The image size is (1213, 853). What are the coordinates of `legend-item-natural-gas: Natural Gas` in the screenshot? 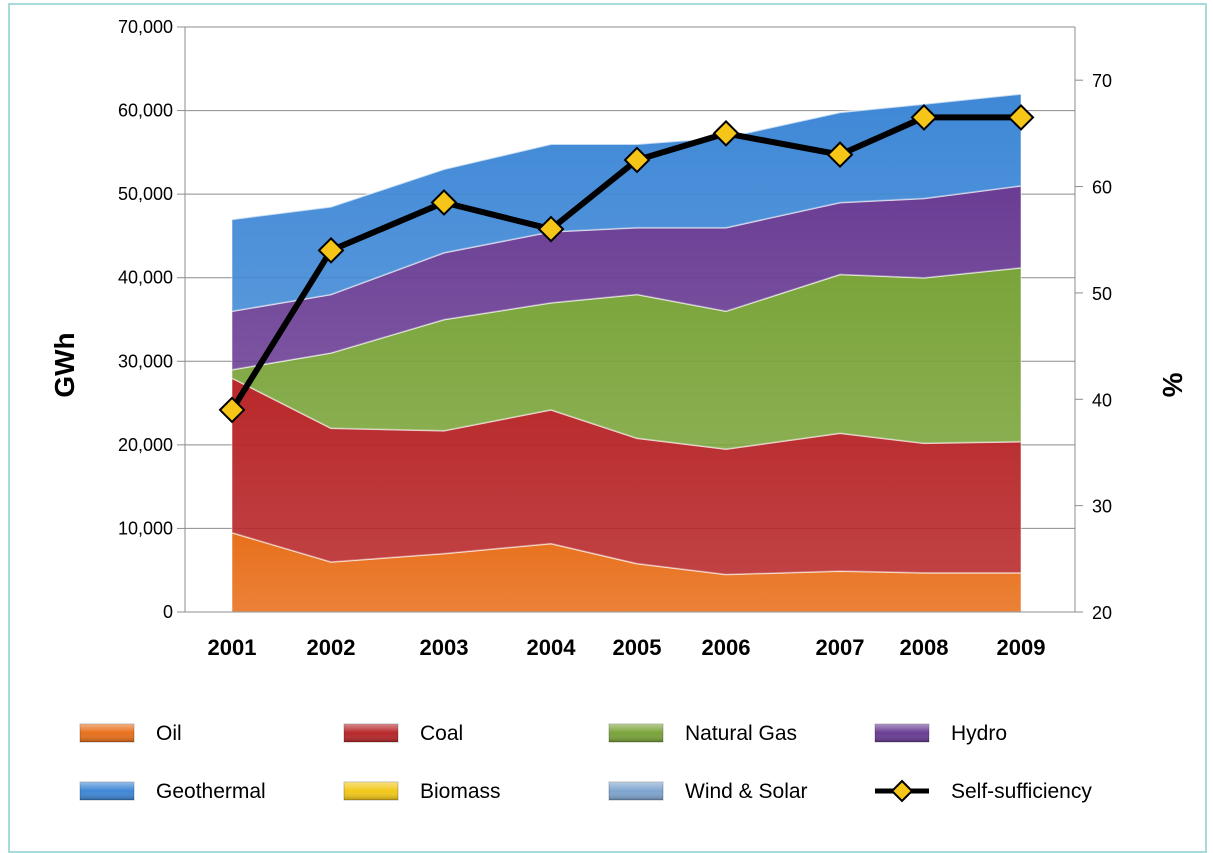 It's located at (702, 733).